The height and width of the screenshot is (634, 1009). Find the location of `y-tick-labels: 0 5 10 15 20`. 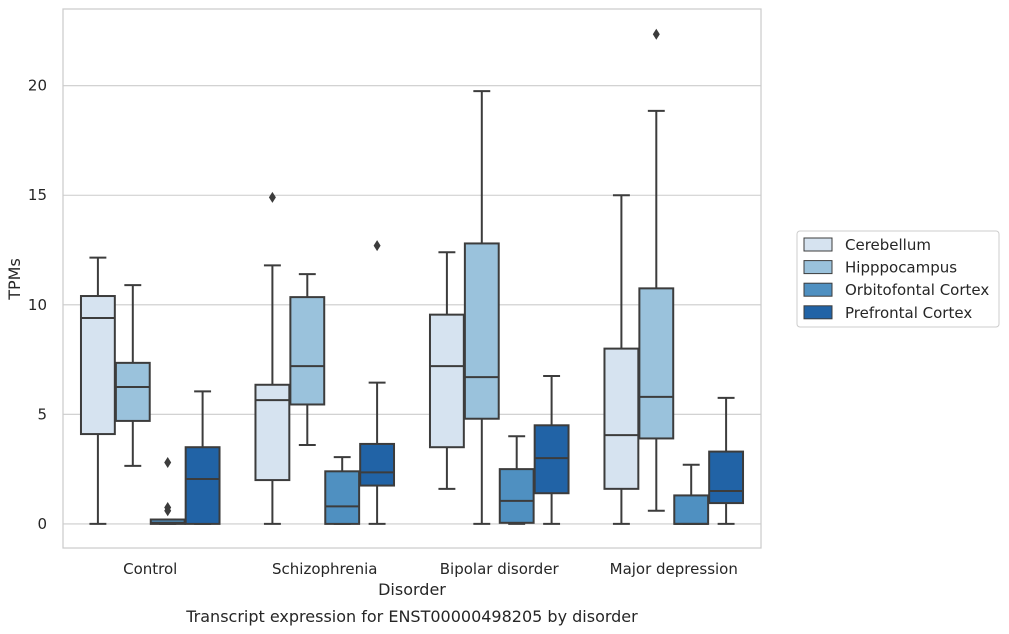

y-tick-labels: 0 5 10 15 20 is located at coordinates (37, 305).